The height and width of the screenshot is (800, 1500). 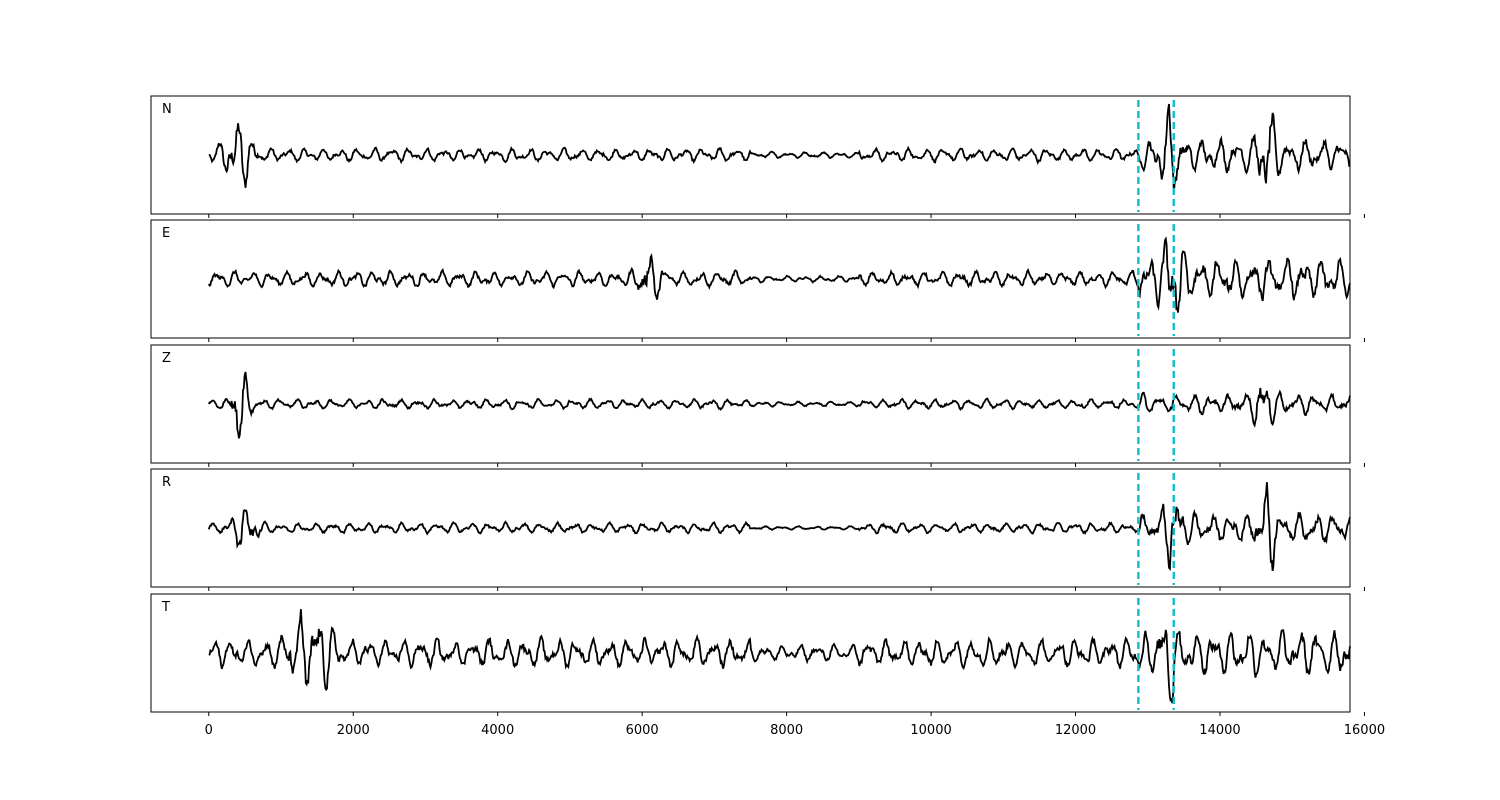 I want to click on x-tick-label: 12000, so click(x=1075, y=730).